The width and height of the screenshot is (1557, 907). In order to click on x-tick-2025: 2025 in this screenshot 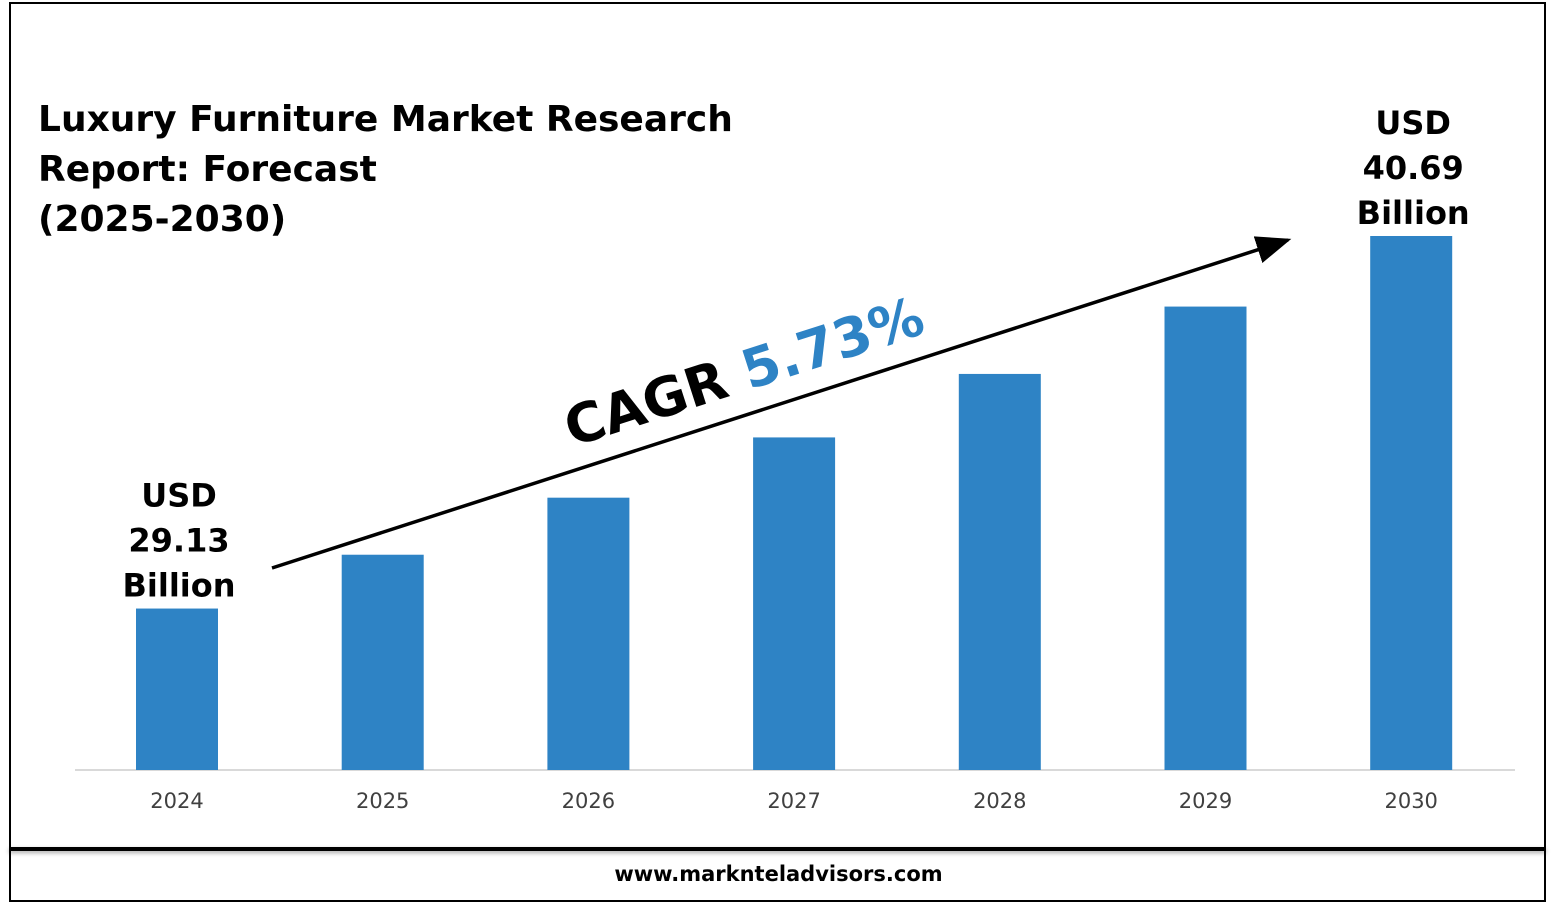, I will do `click(382, 801)`.